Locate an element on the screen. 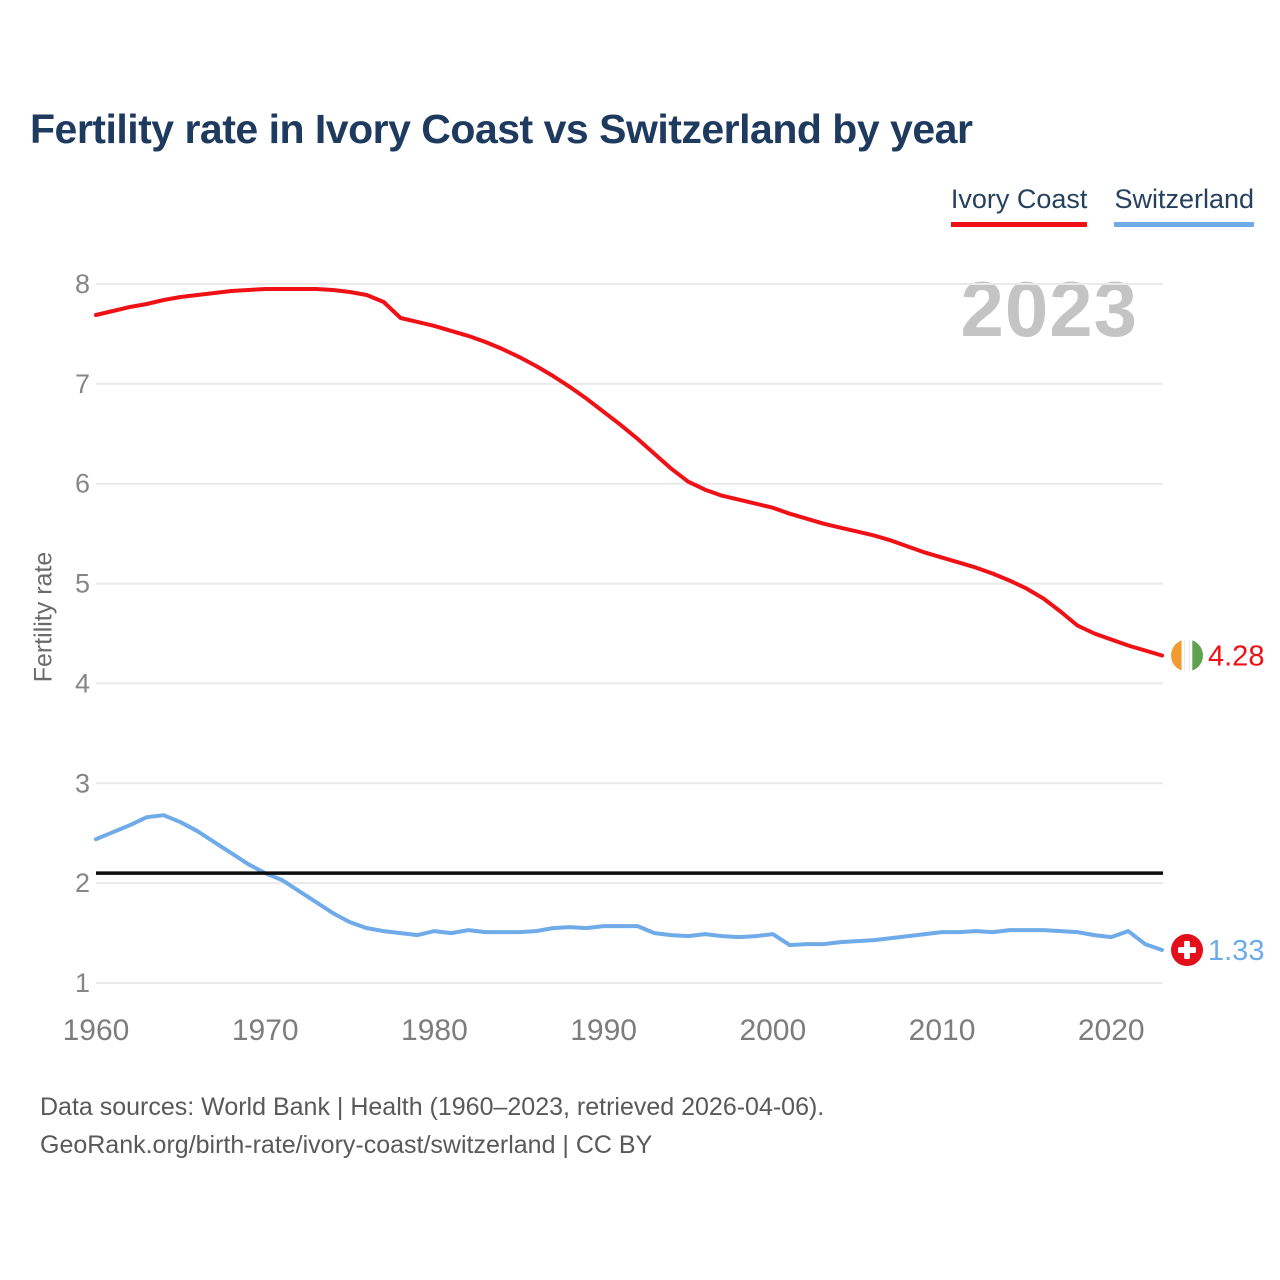 Image resolution: width=1280 pixels, height=1280 pixels. legend-item-switzerland: Switzerland is located at coordinates (1184, 205).